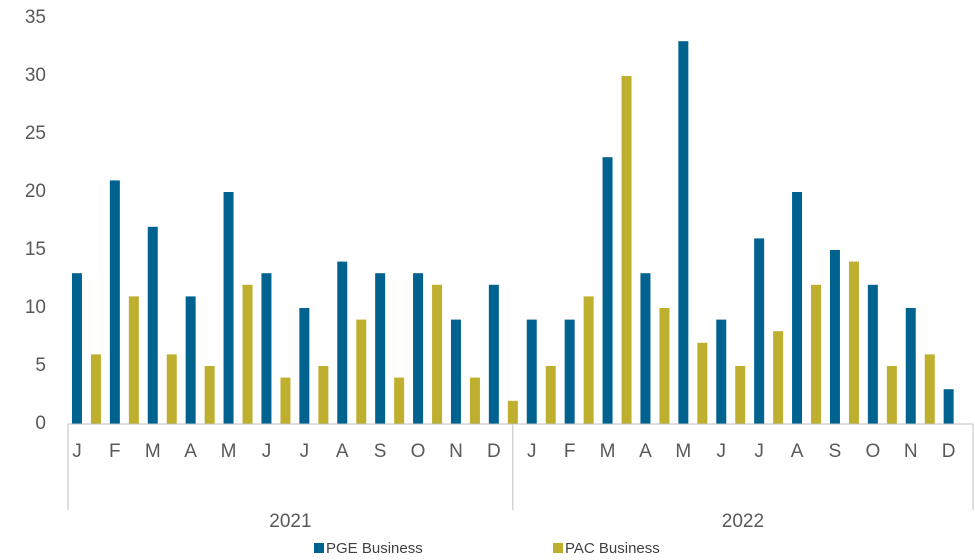 The width and height of the screenshot is (975, 560). What do you see at coordinates (40, 365) in the screenshot?
I see `y-tick-label: 5` at bounding box center [40, 365].